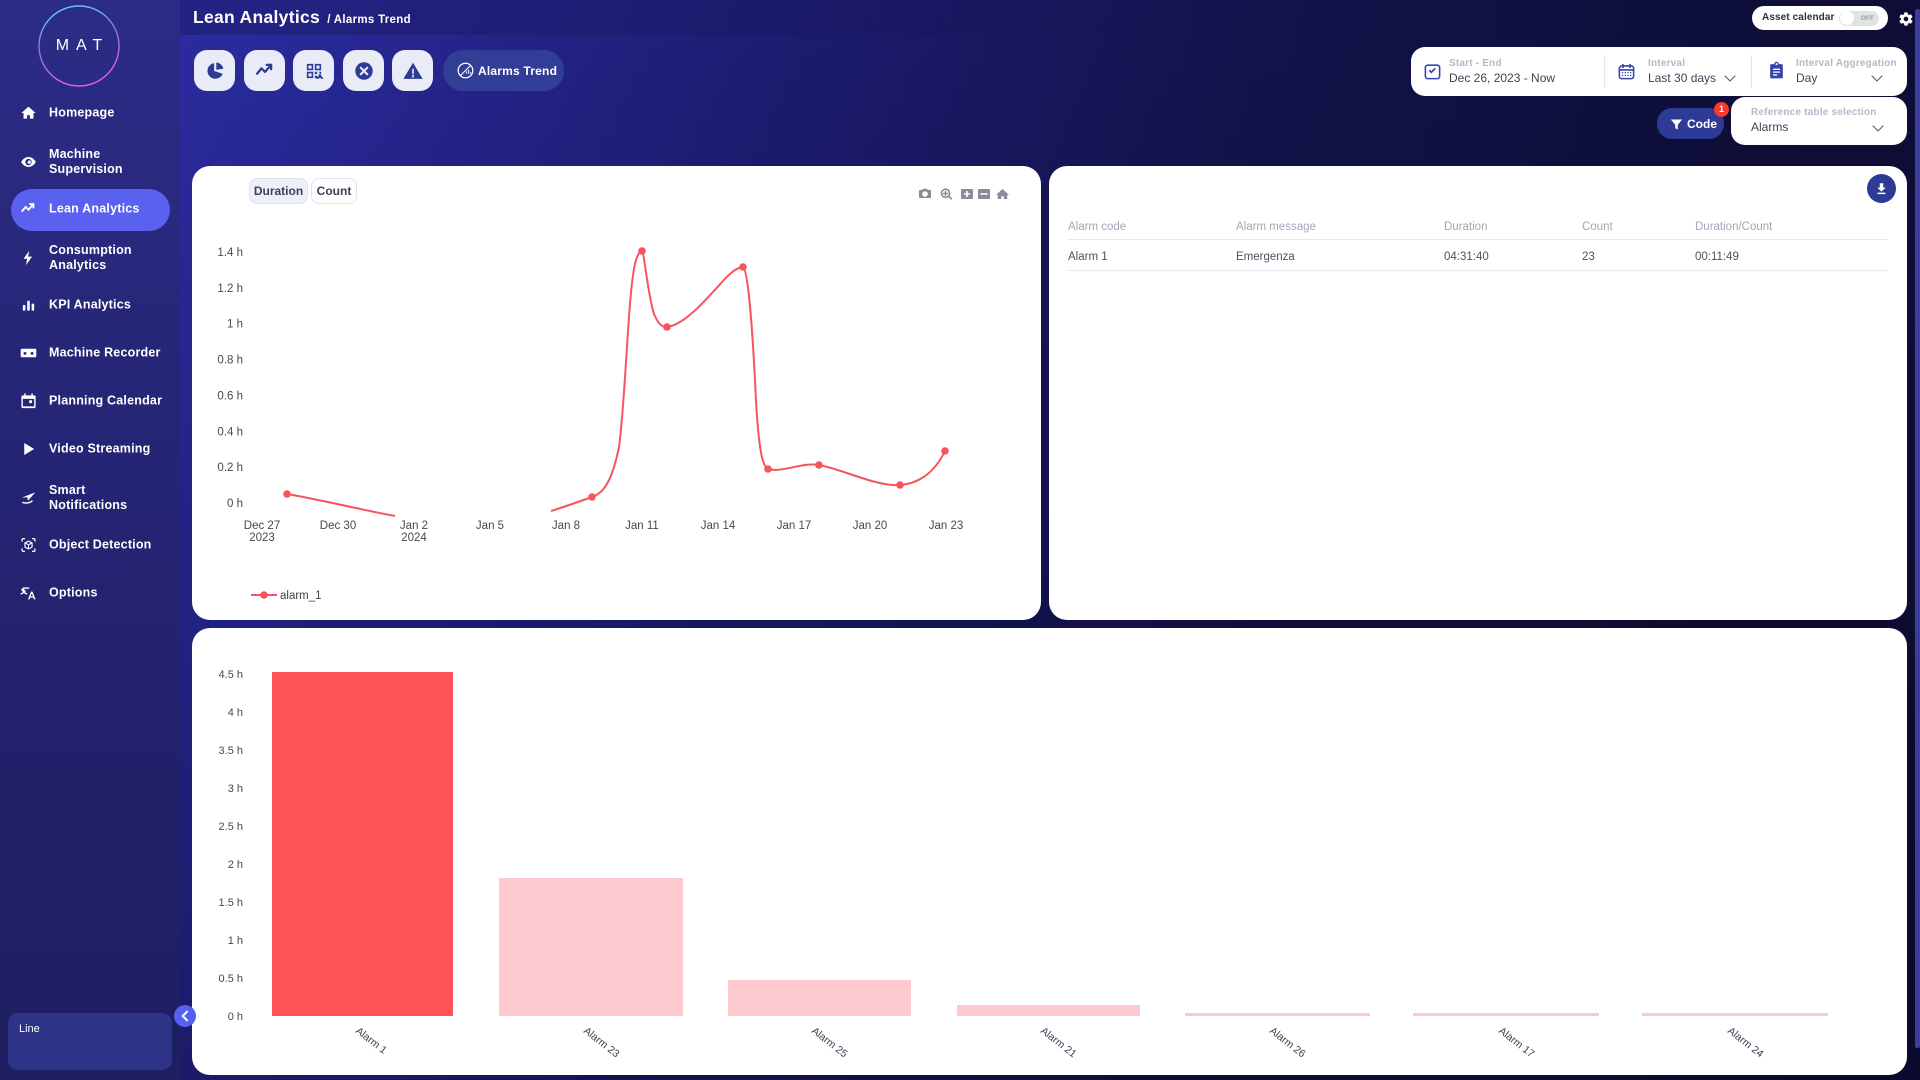 This screenshot has height=1080, width=1920. What do you see at coordinates (231, 903) in the screenshot?
I see `svg-text: 1.5 h` at bounding box center [231, 903].